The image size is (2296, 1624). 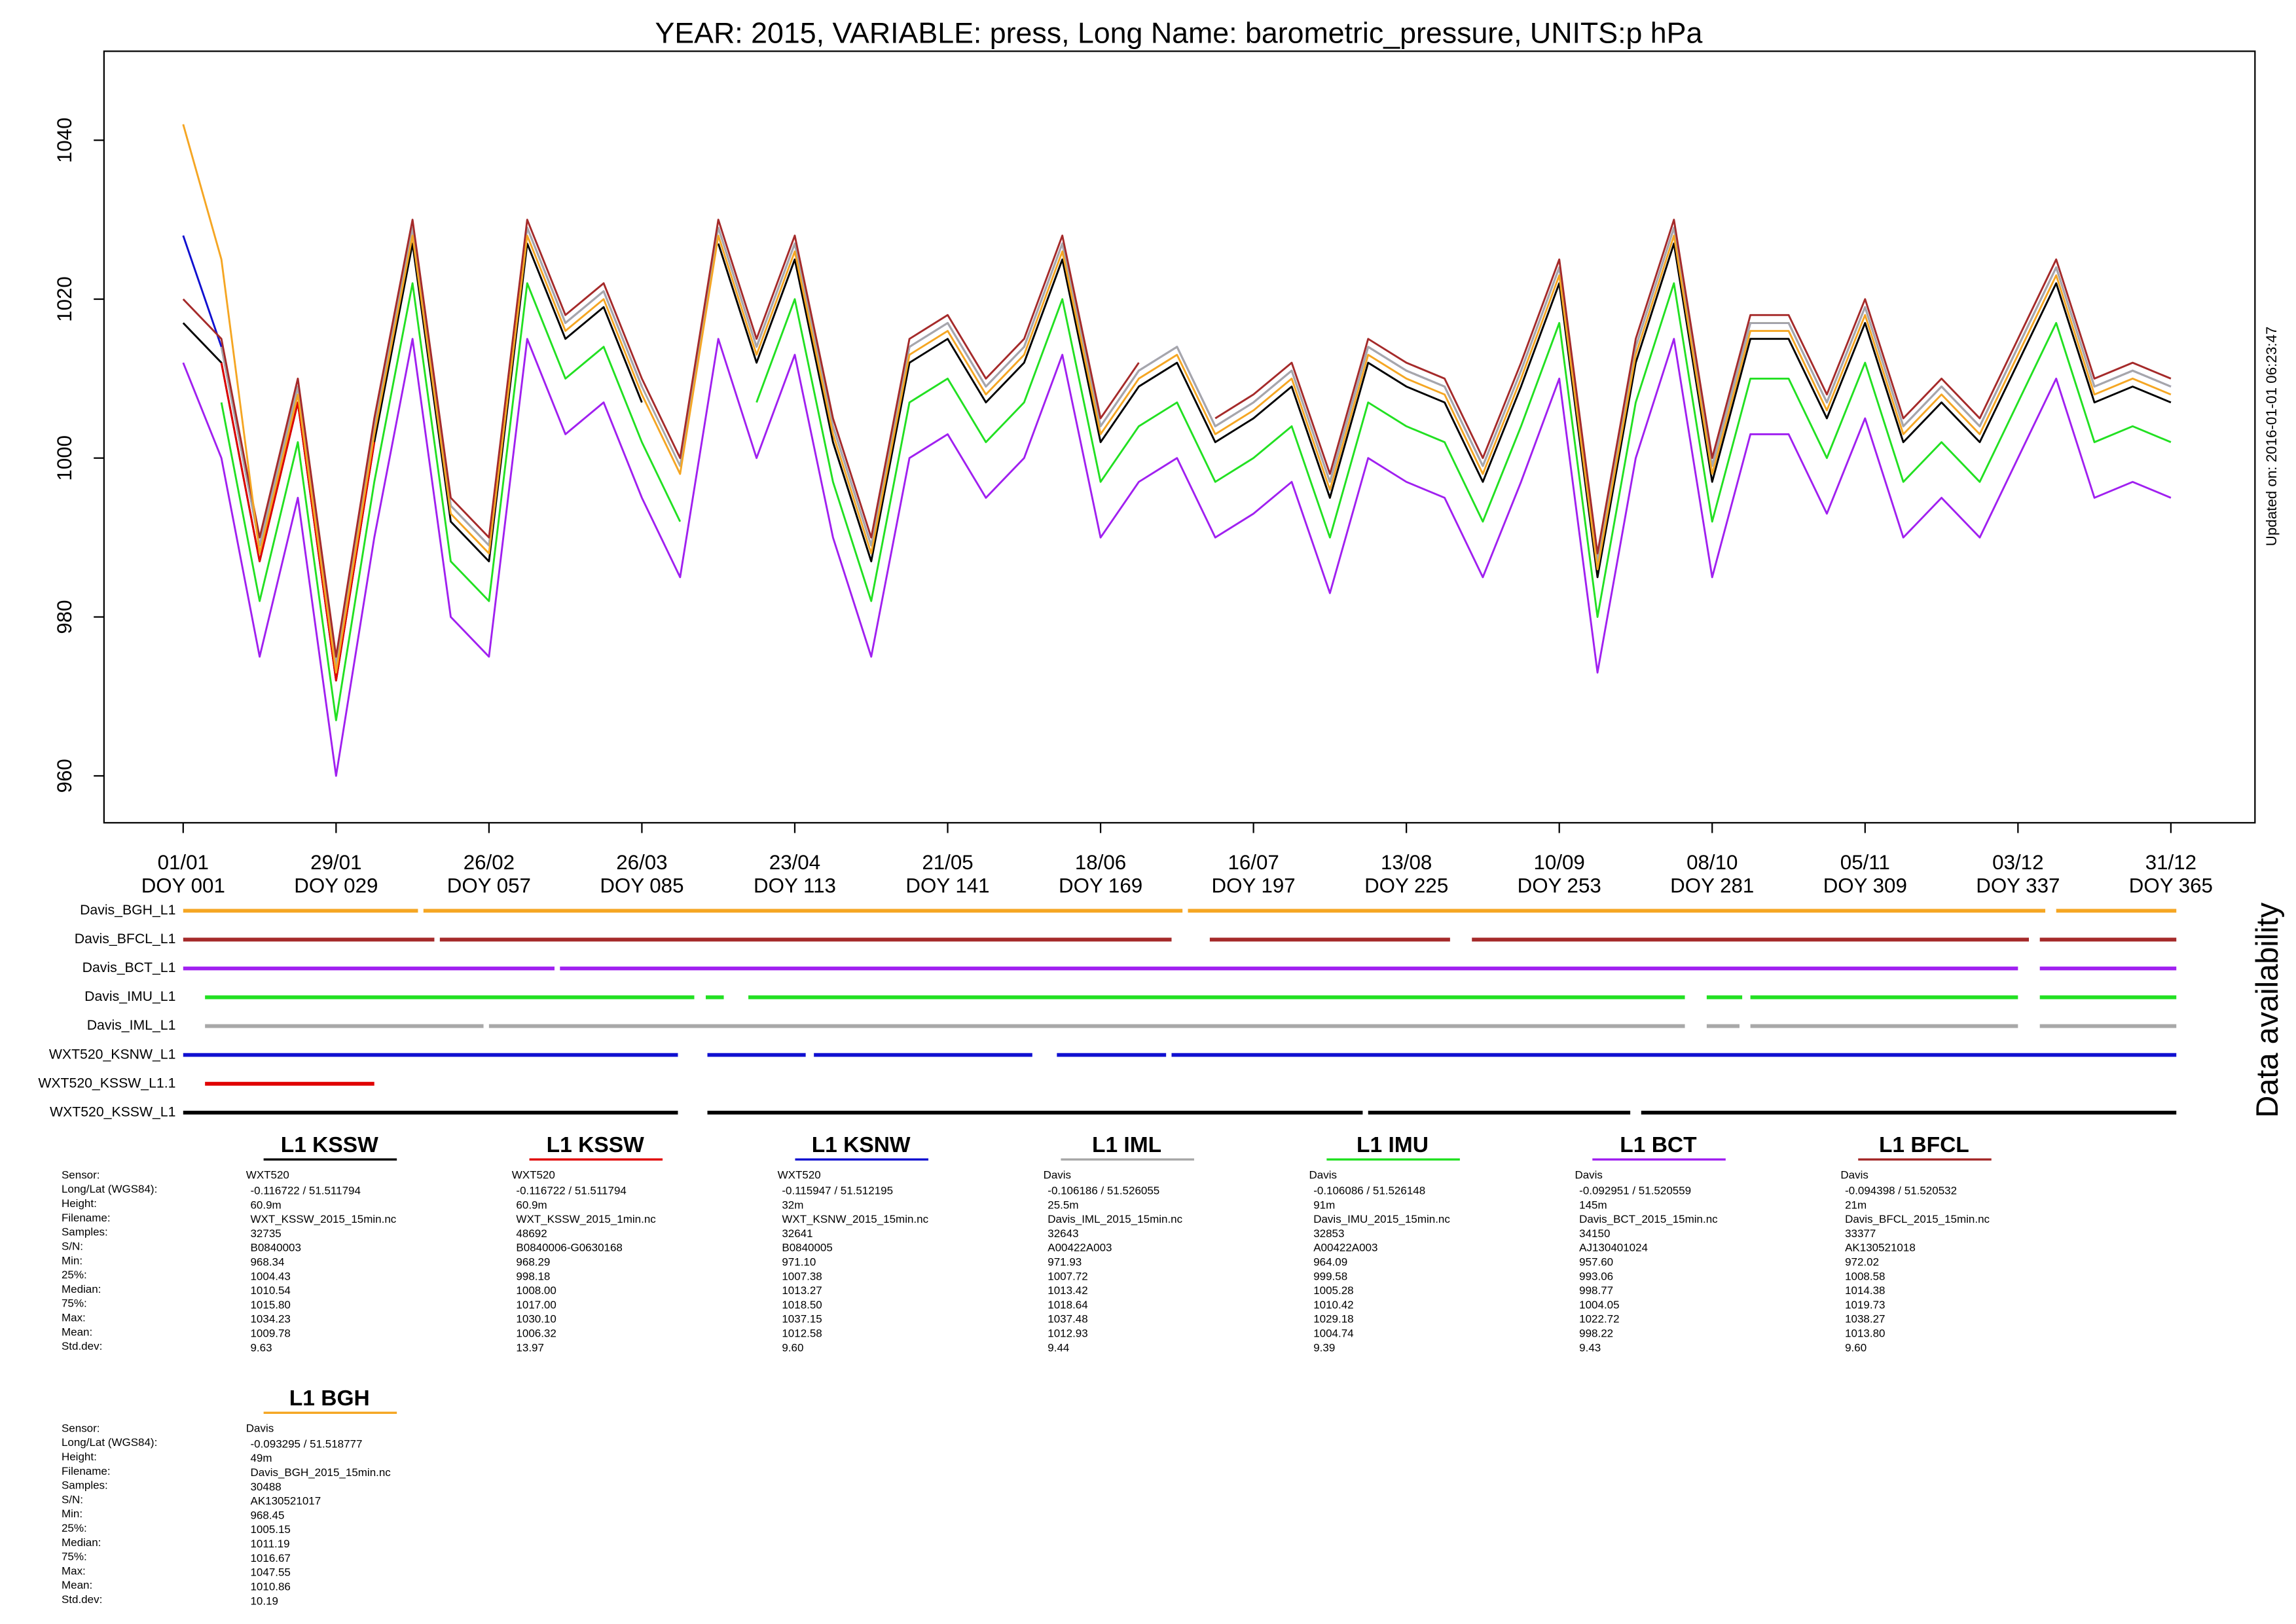 I want to click on availability-row-label: WXT520_KSSW_L1.1, so click(x=106, y=1083).